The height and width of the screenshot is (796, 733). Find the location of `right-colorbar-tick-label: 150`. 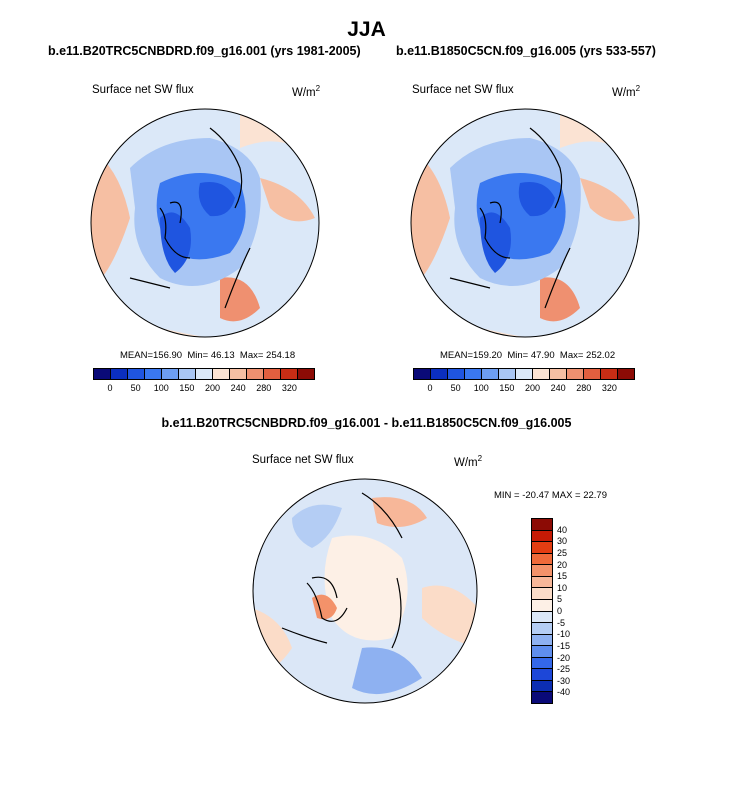

right-colorbar-tick-label: 150 is located at coordinates (507, 388).